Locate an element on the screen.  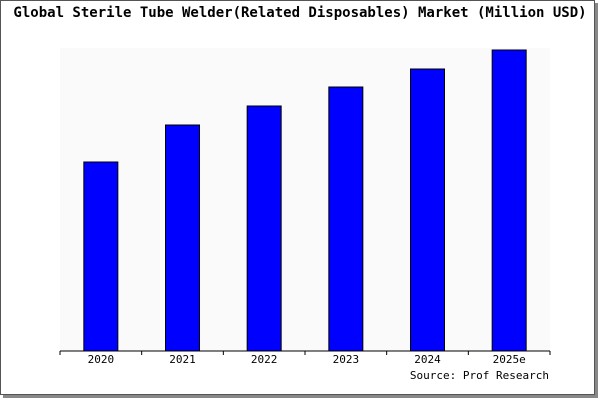
x-tick-label: 2024 is located at coordinates (427, 359).